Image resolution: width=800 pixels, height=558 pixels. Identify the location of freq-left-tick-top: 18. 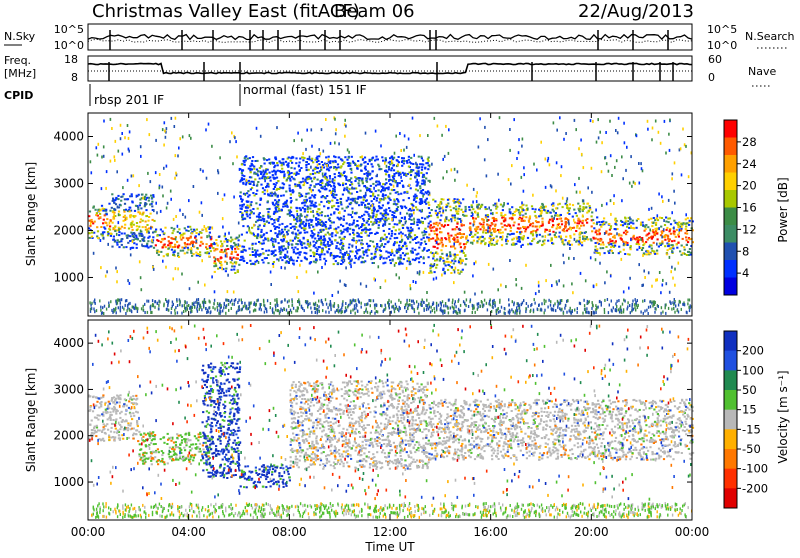
(71, 59).